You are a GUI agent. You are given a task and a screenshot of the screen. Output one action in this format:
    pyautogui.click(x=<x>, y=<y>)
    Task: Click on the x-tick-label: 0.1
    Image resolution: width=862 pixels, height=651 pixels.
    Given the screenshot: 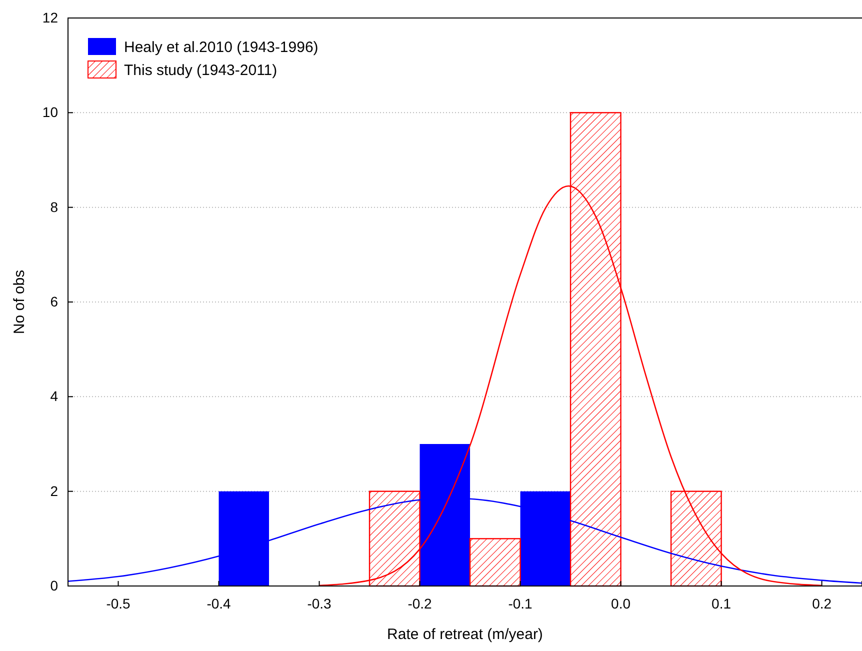 What is the action you would take?
    pyautogui.click(x=722, y=604)
    